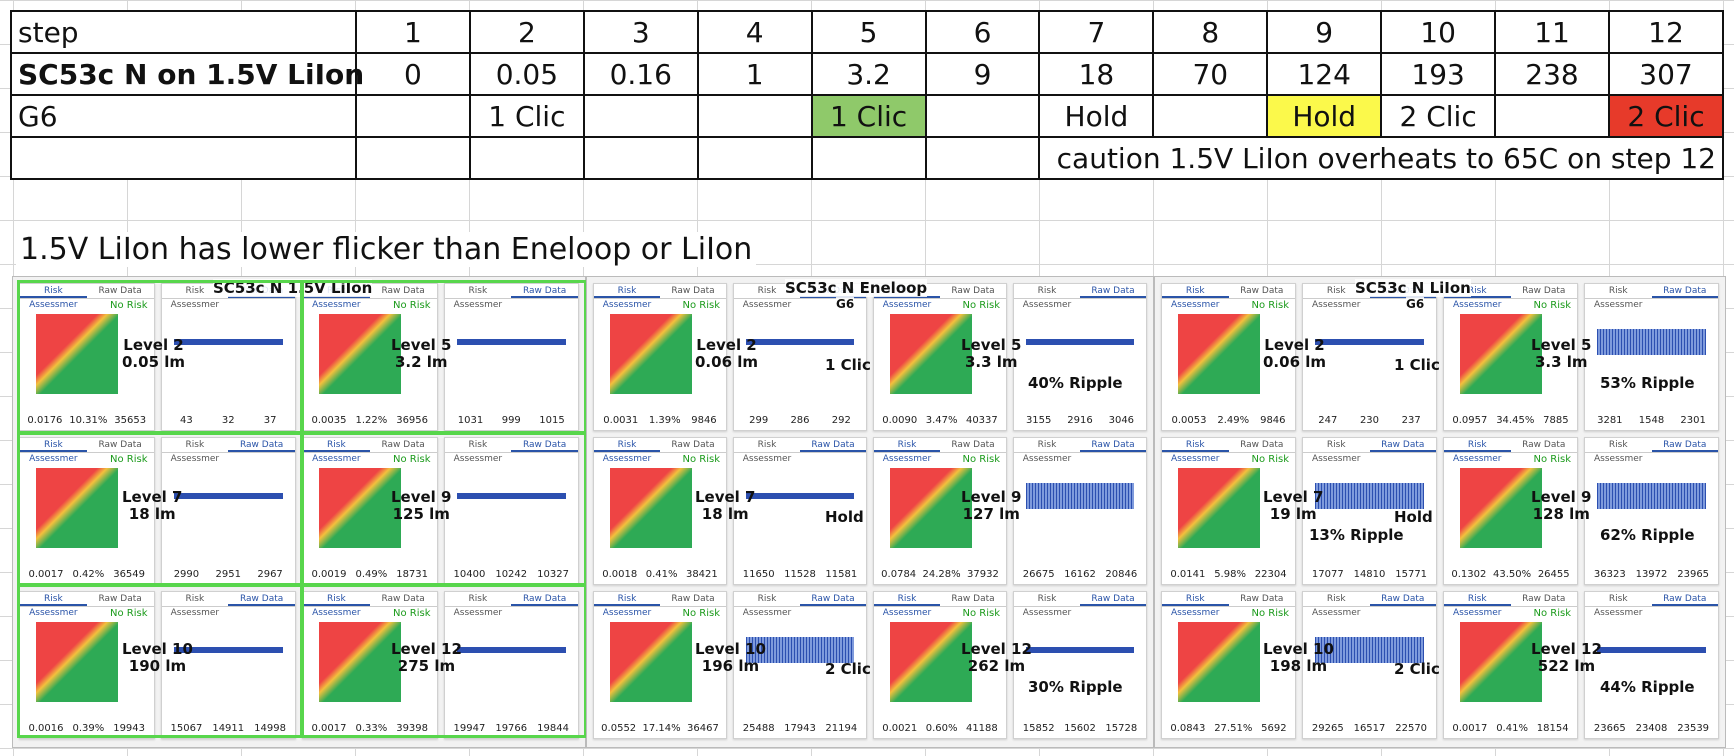  Describe the element at coordinates (1552, 116) in the screenshot. I see `g6-cell` at that location.